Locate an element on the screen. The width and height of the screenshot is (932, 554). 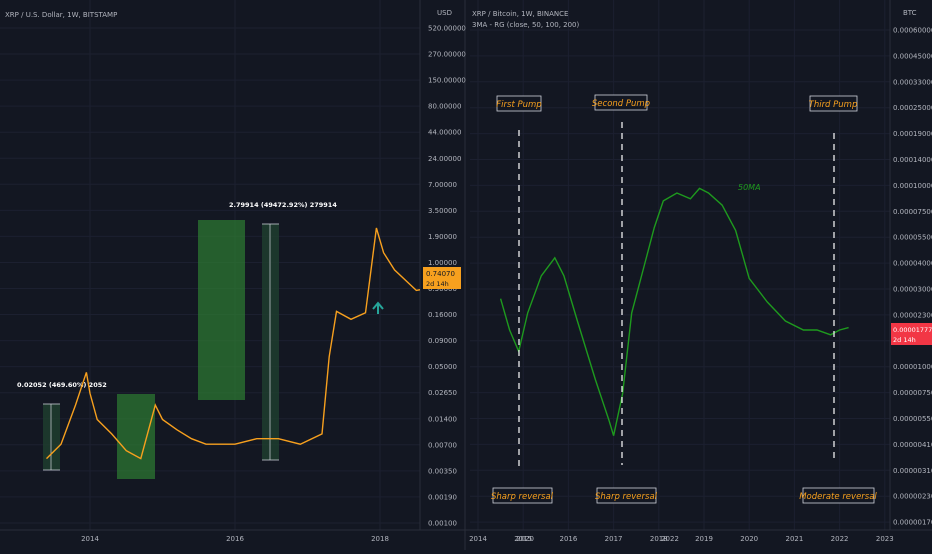
svg-text: First Pump is located at coordinates (518, 105).